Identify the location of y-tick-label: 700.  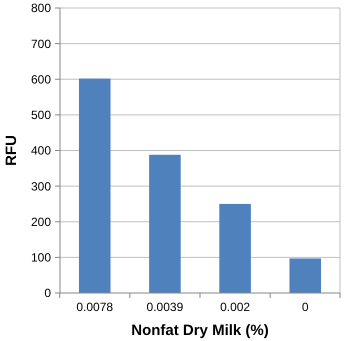
(41, 43).